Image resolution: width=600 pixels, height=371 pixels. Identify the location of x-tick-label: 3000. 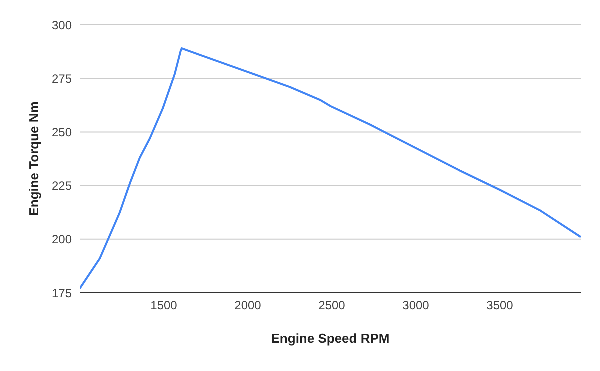
(416, 305).